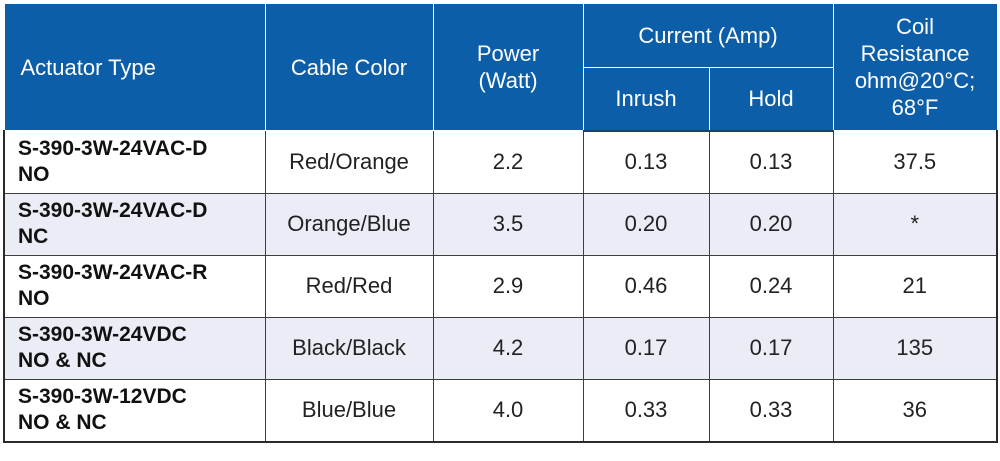 The height and width of the screenshot is (461, 1000). What do you see at coordinates (915, 162) in the screenshot?
I see `cell-coil-resistance: 37.5` at bounding box center [915, 162].